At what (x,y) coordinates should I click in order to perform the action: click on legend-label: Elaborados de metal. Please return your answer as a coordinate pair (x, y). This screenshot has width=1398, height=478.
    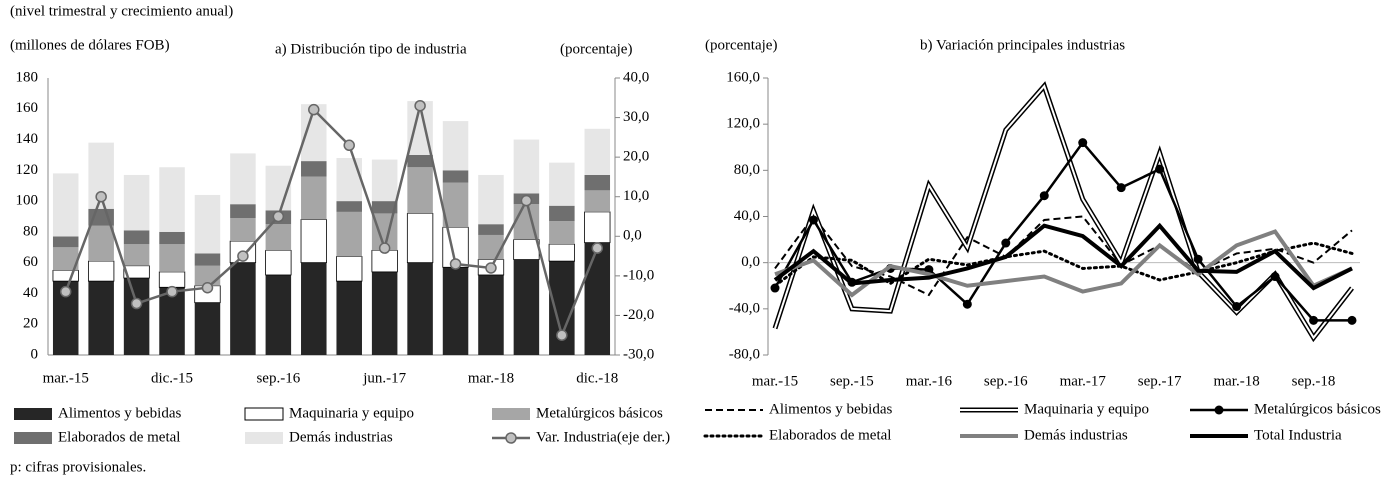
    Looking at the image, I should click on (830, 435).